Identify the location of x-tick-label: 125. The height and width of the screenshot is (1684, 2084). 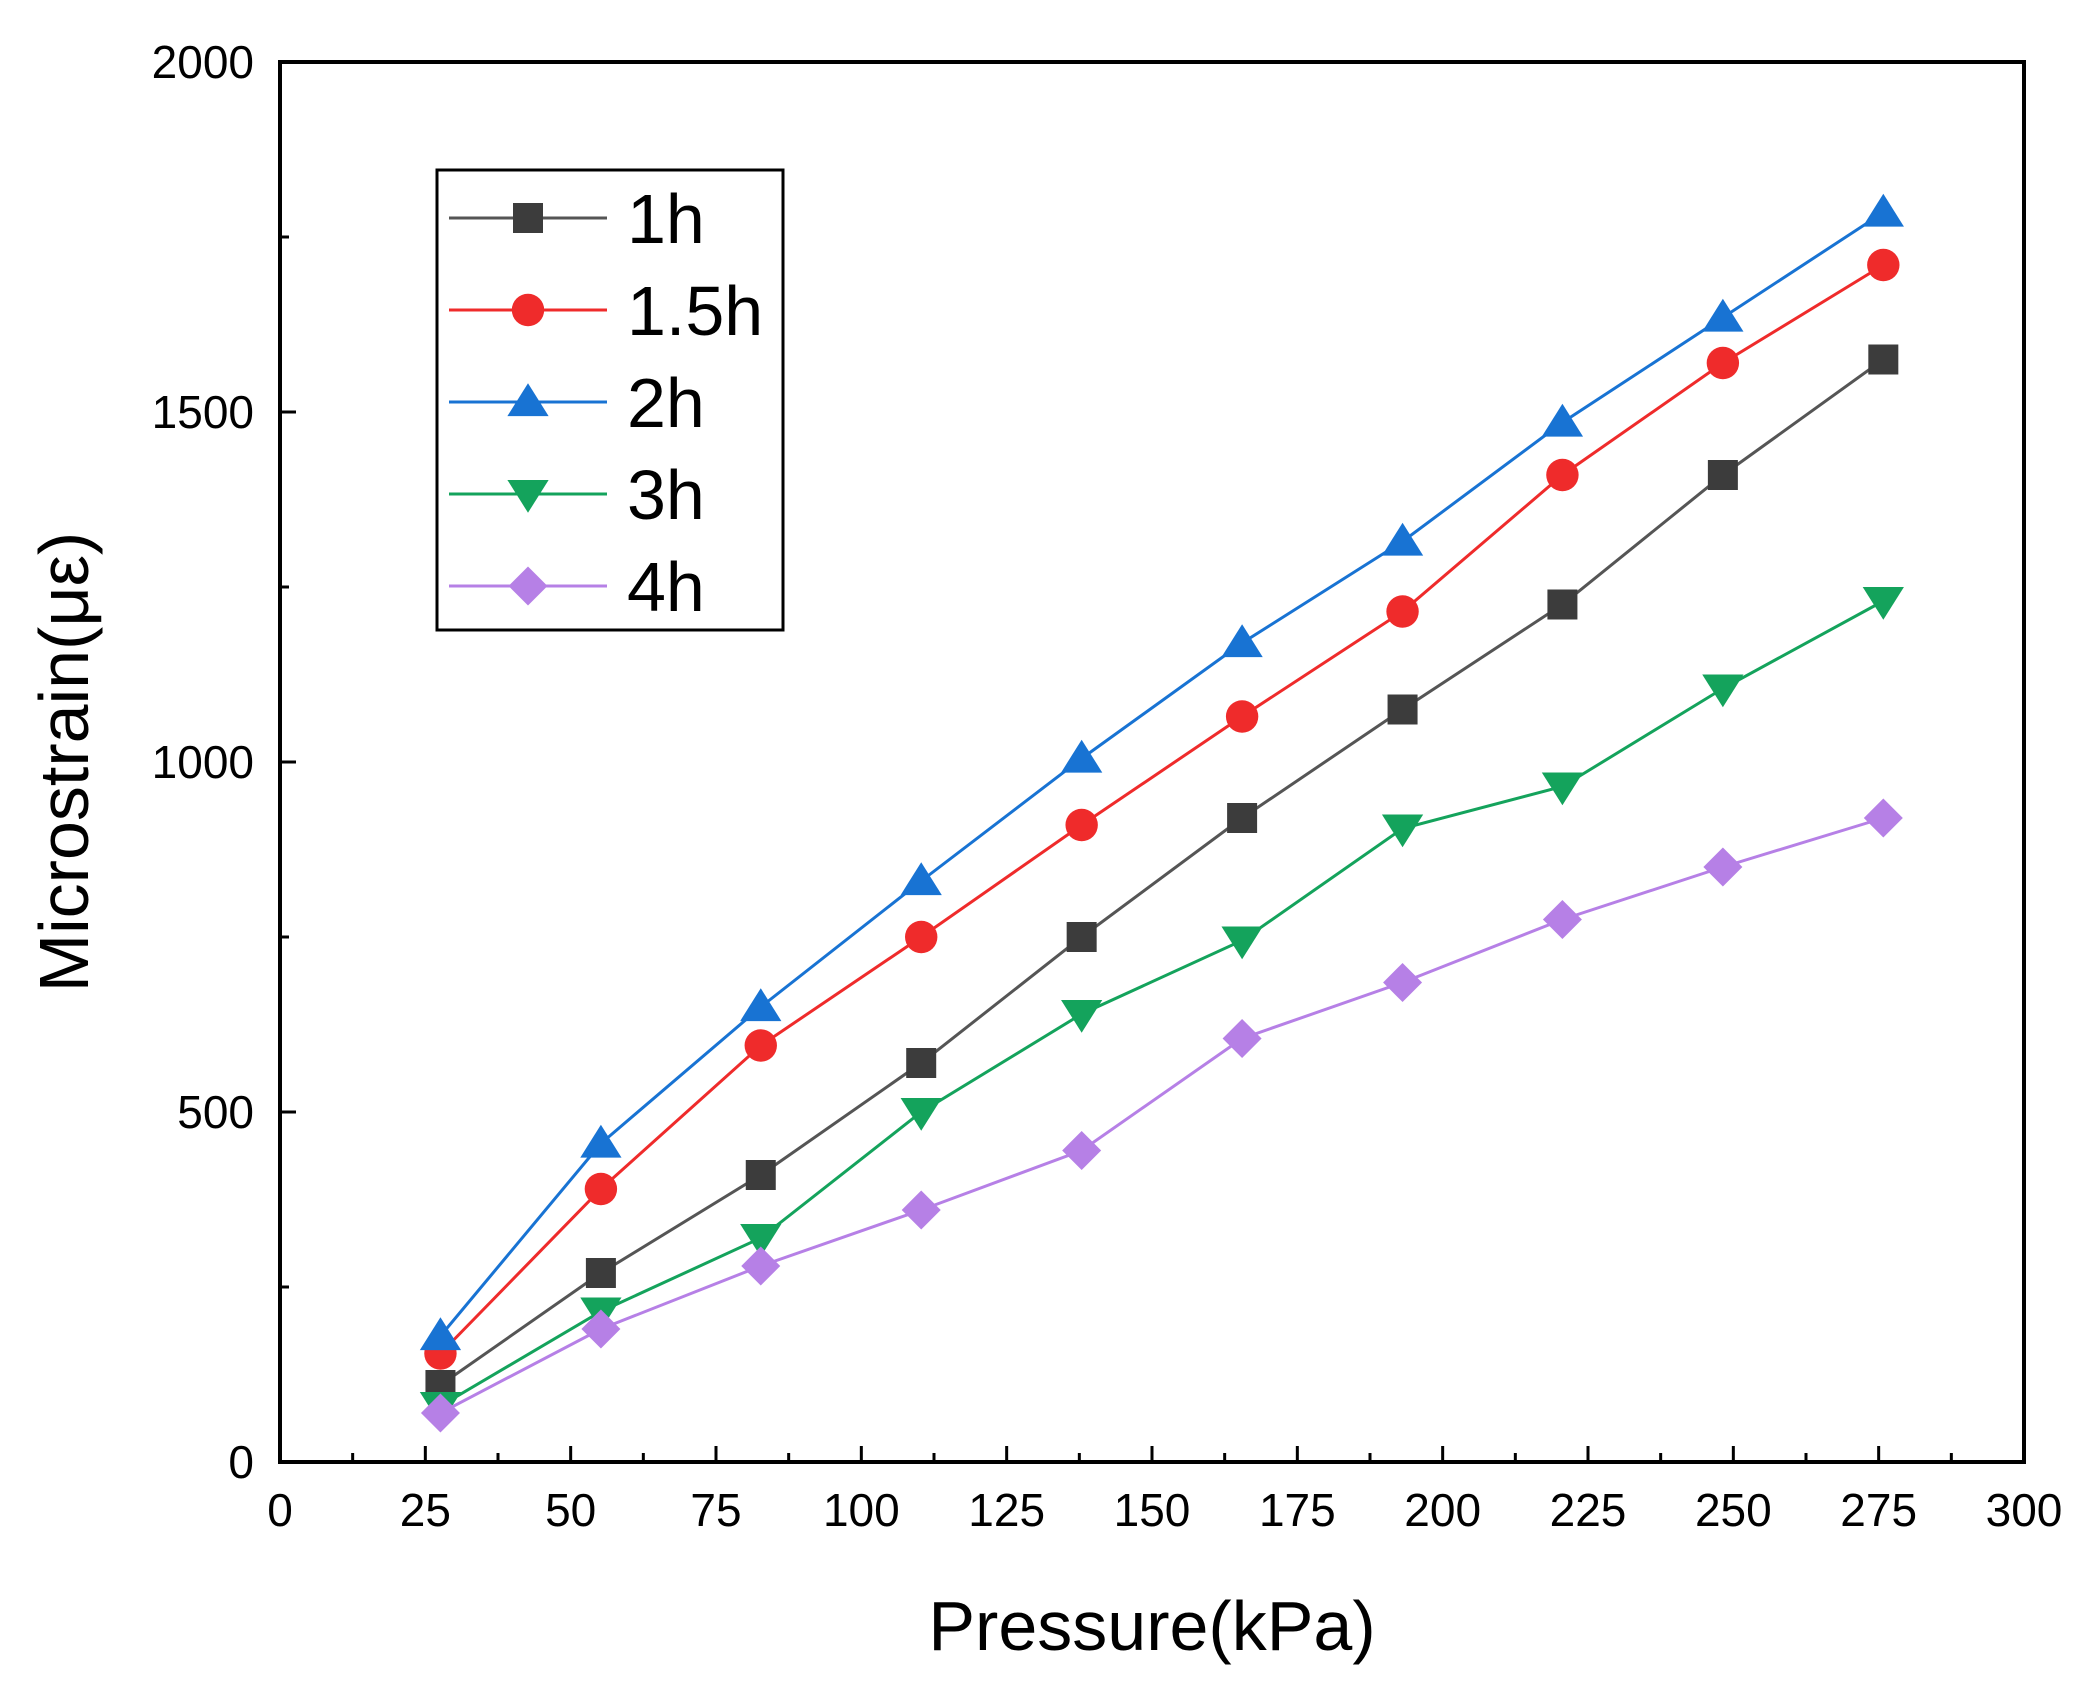
(1006, 1510).